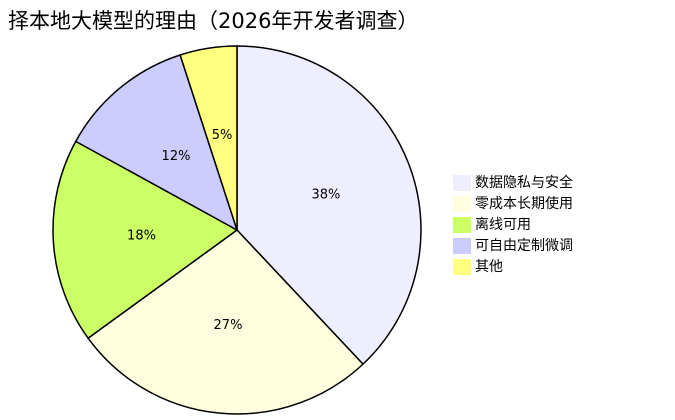 The image size is (675, 420). Describe the element at coordinates (213, 21) in the screenshot. I see `chart-title: 择本地大模型的理由（2026年开发者调查）` at that location.